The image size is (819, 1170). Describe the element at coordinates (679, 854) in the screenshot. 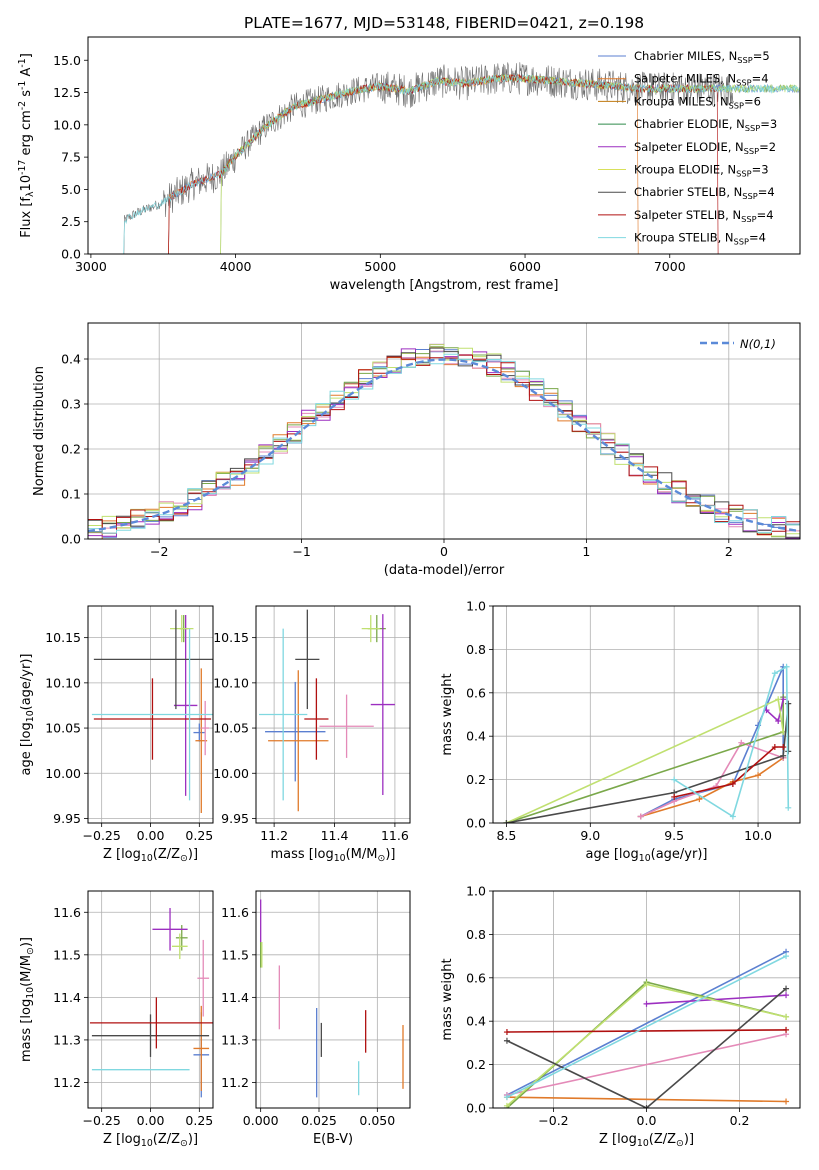

I see `text-span: (age/yr)]` at that location.